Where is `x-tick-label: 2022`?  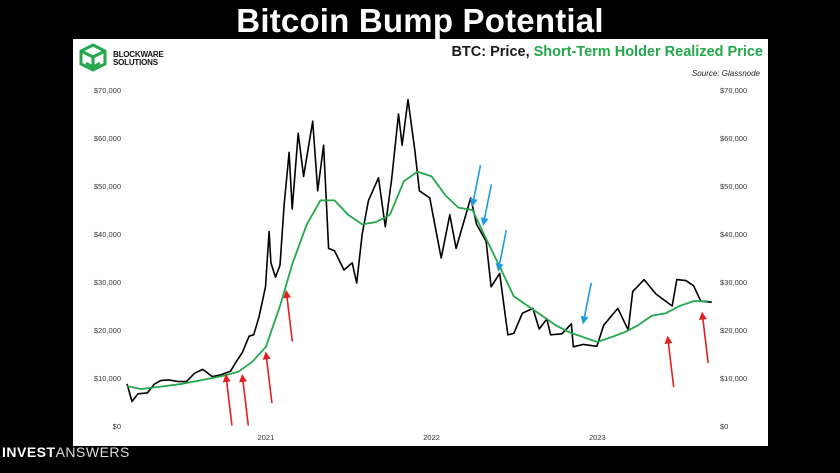
x-tick-label: 2022 is located at coordinates (431, 437).